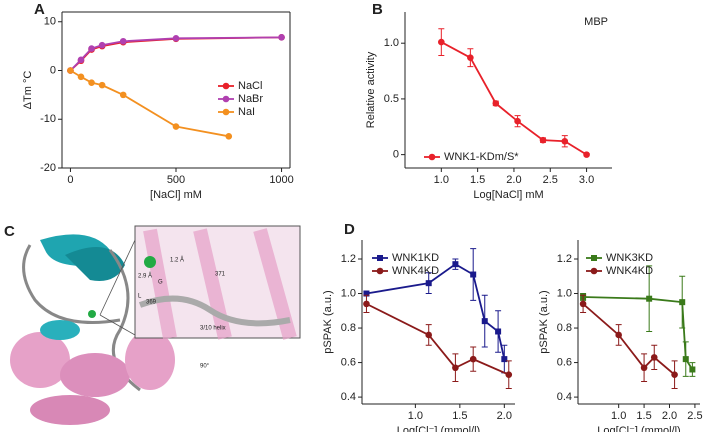 This screenshot has height=432, width=716. I want to click on structure-label: 2.9 Å, so click(145, 276).